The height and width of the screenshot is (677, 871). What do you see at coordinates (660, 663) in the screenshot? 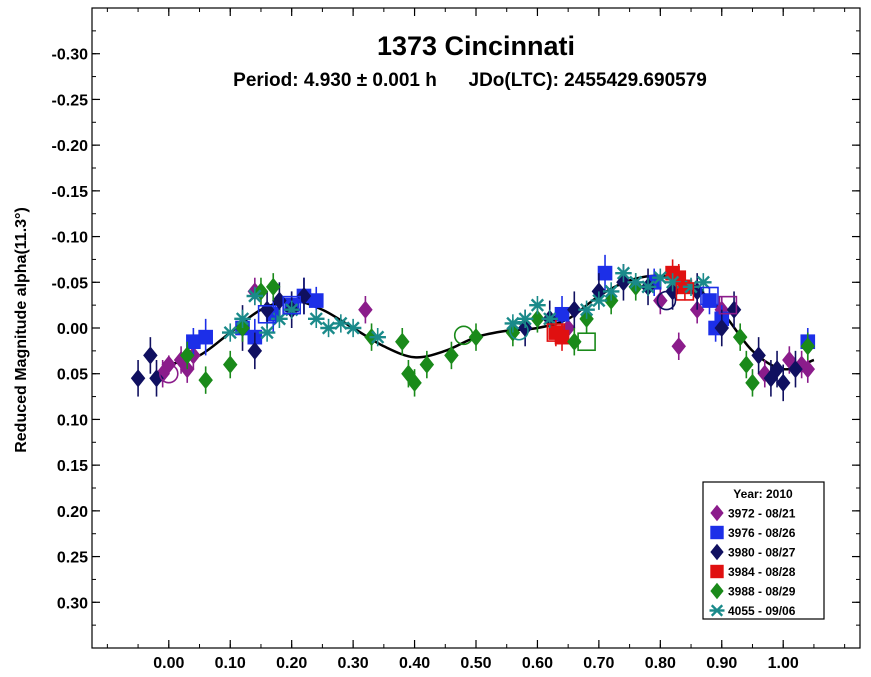
I see `x-tick-label: 0.80` at bounding box center [660, 663].